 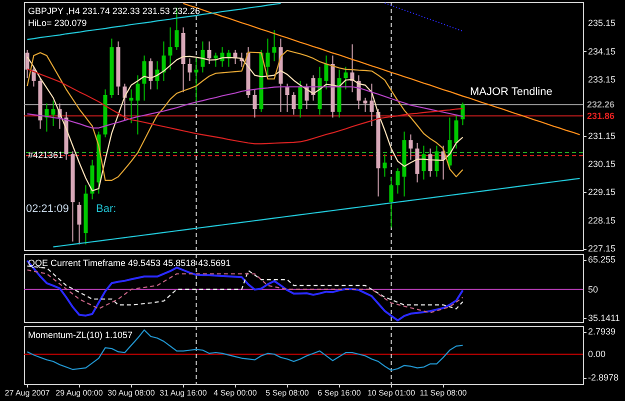 I want to click on y-tick-label: 65.255, so click(x=602, y=259).